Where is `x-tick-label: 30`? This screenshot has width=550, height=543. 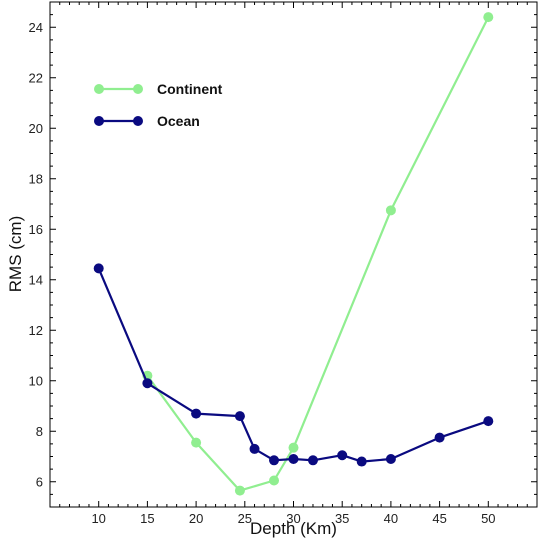 x-tick-label: 30 is located at coordinates (293, 518).